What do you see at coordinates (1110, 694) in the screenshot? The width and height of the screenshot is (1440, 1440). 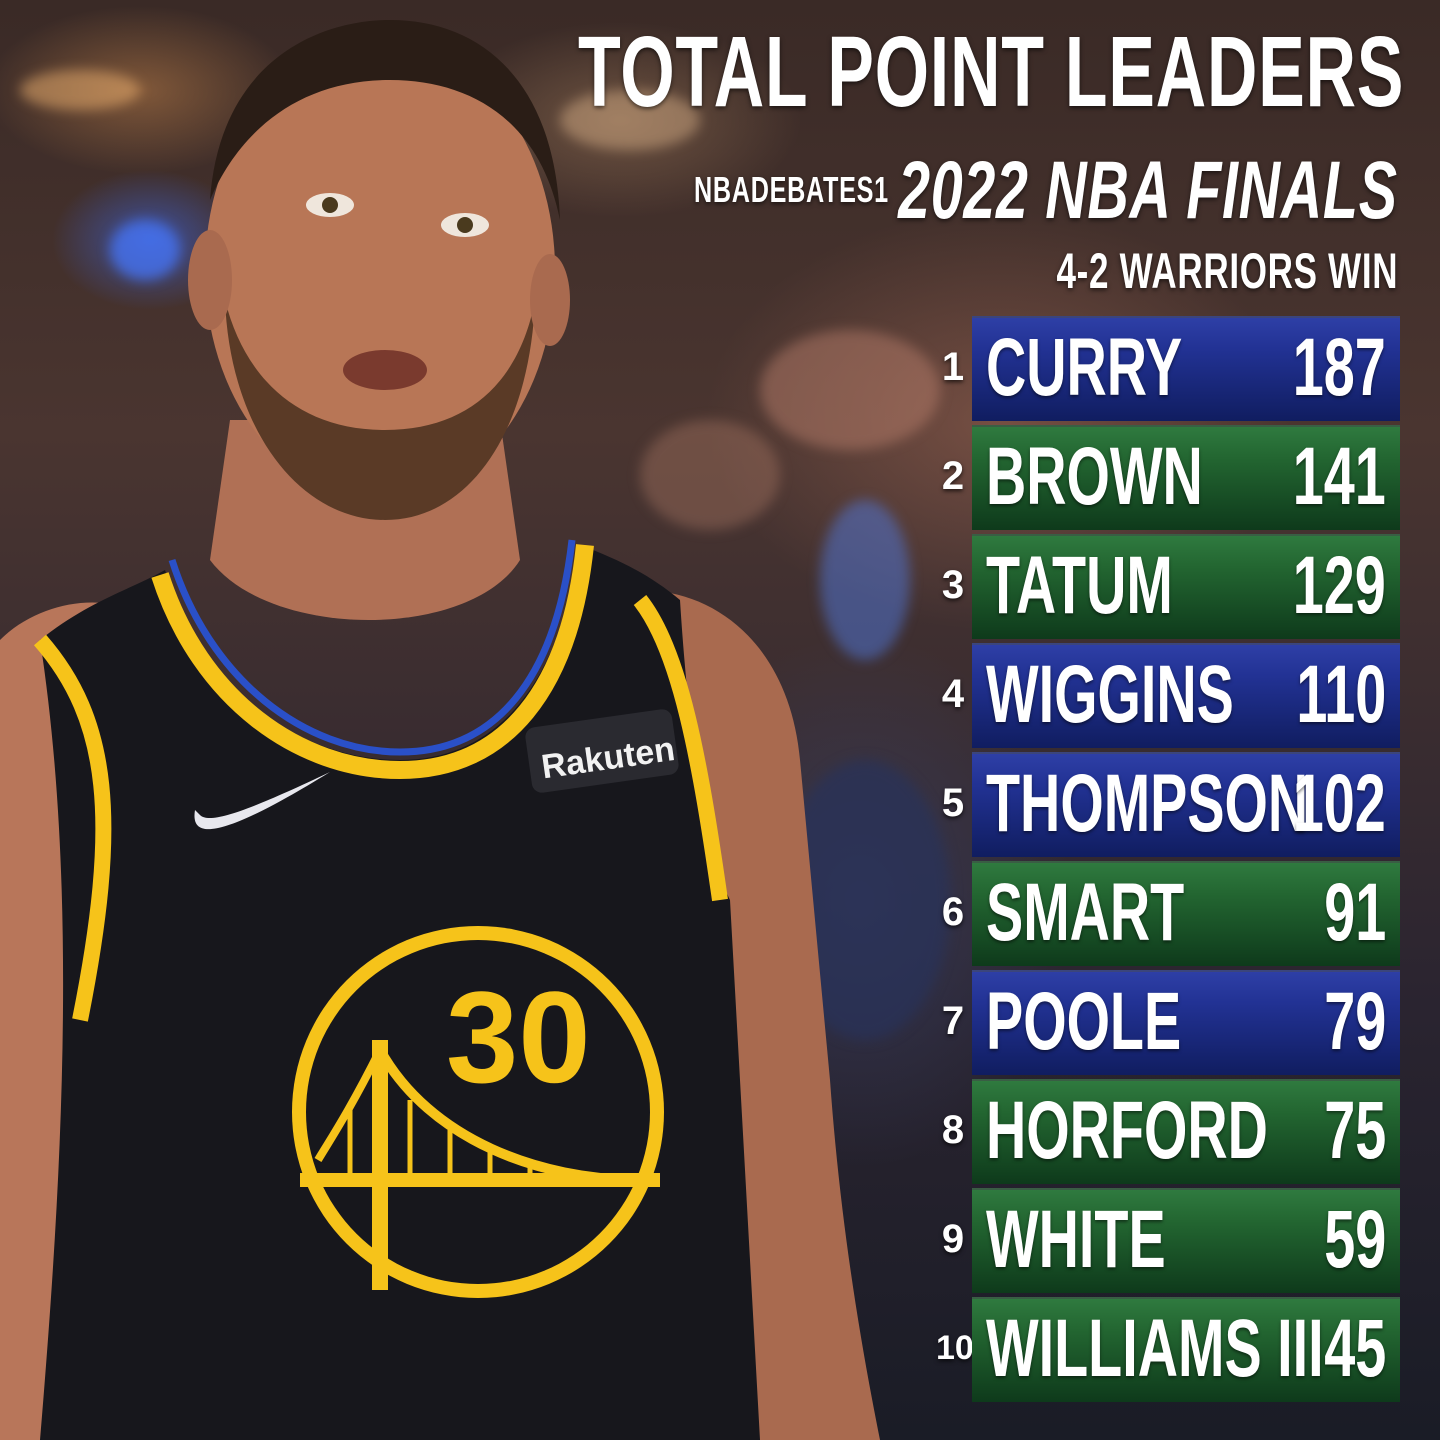 I see `player-name: WIGGINS` at bounding box center [1110, 694].